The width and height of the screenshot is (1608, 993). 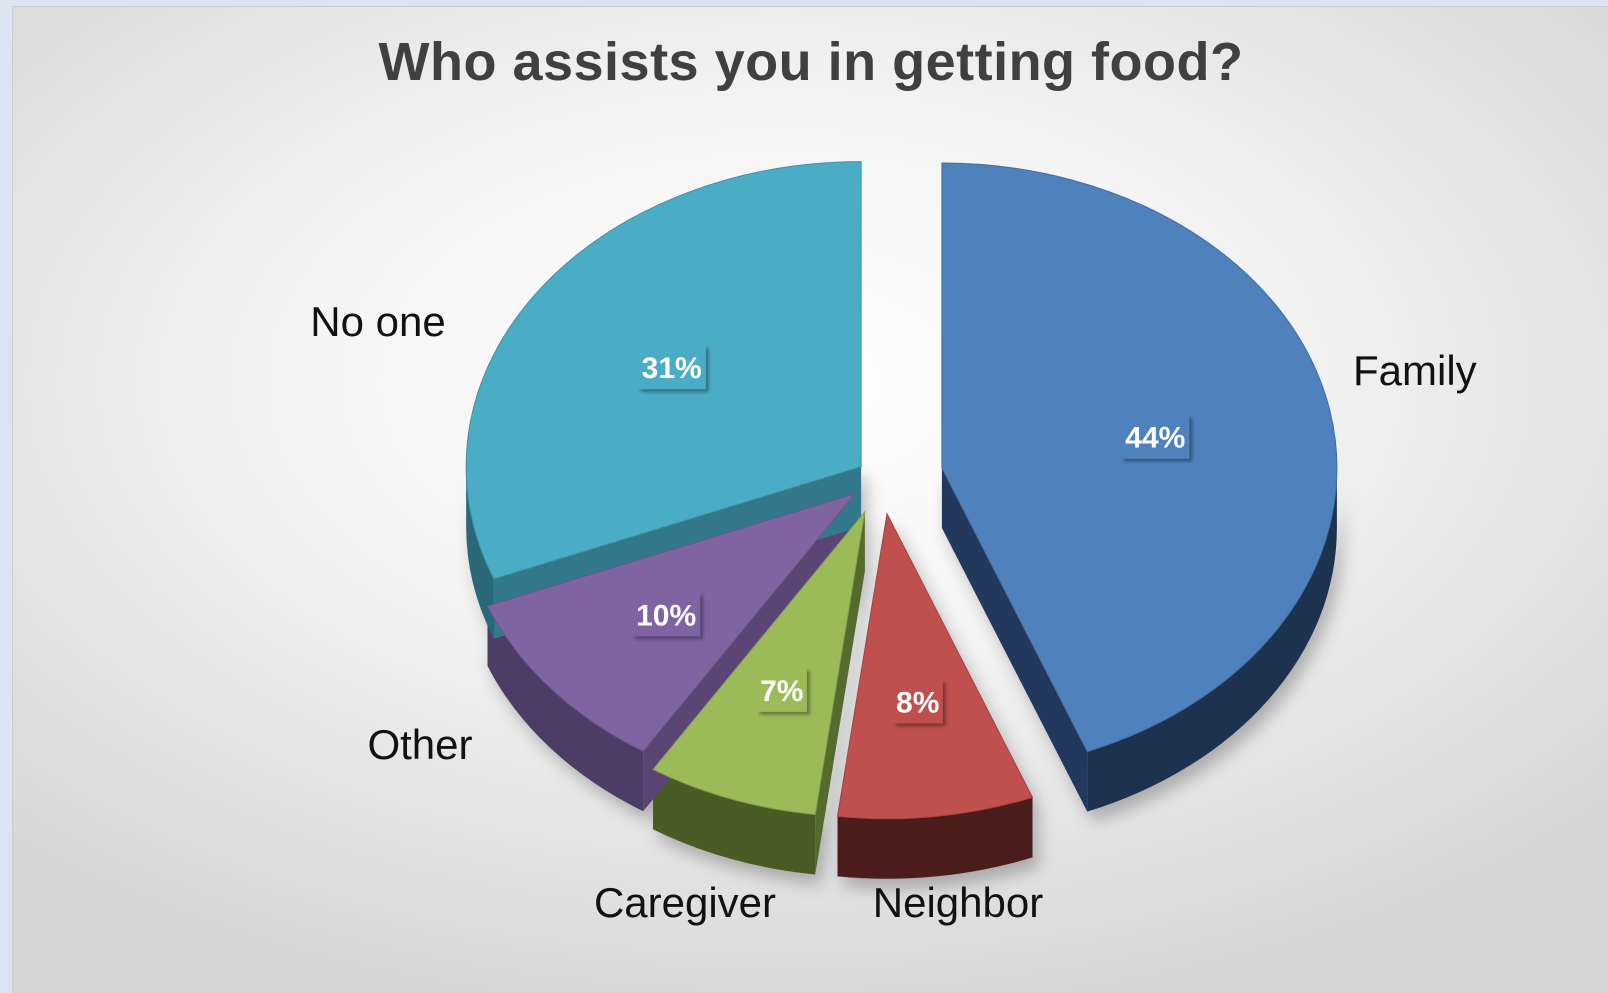 I want to click on data-label-family: 44%, so click(x=1155, y=436).